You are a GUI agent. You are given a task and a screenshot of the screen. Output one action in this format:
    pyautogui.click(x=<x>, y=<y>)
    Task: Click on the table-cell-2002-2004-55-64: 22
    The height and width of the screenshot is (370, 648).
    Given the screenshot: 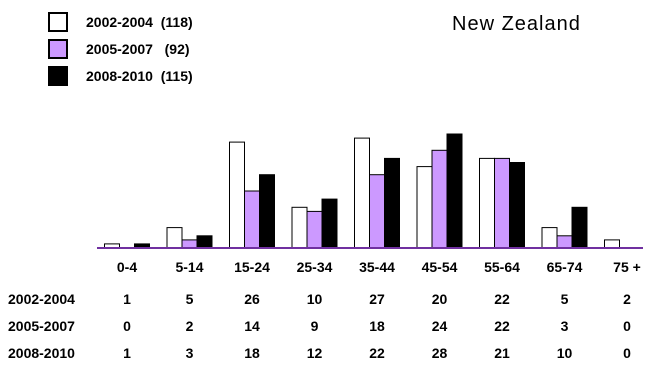 What is the action you would take?
    pyautogui.click(x=502, y=299)
    